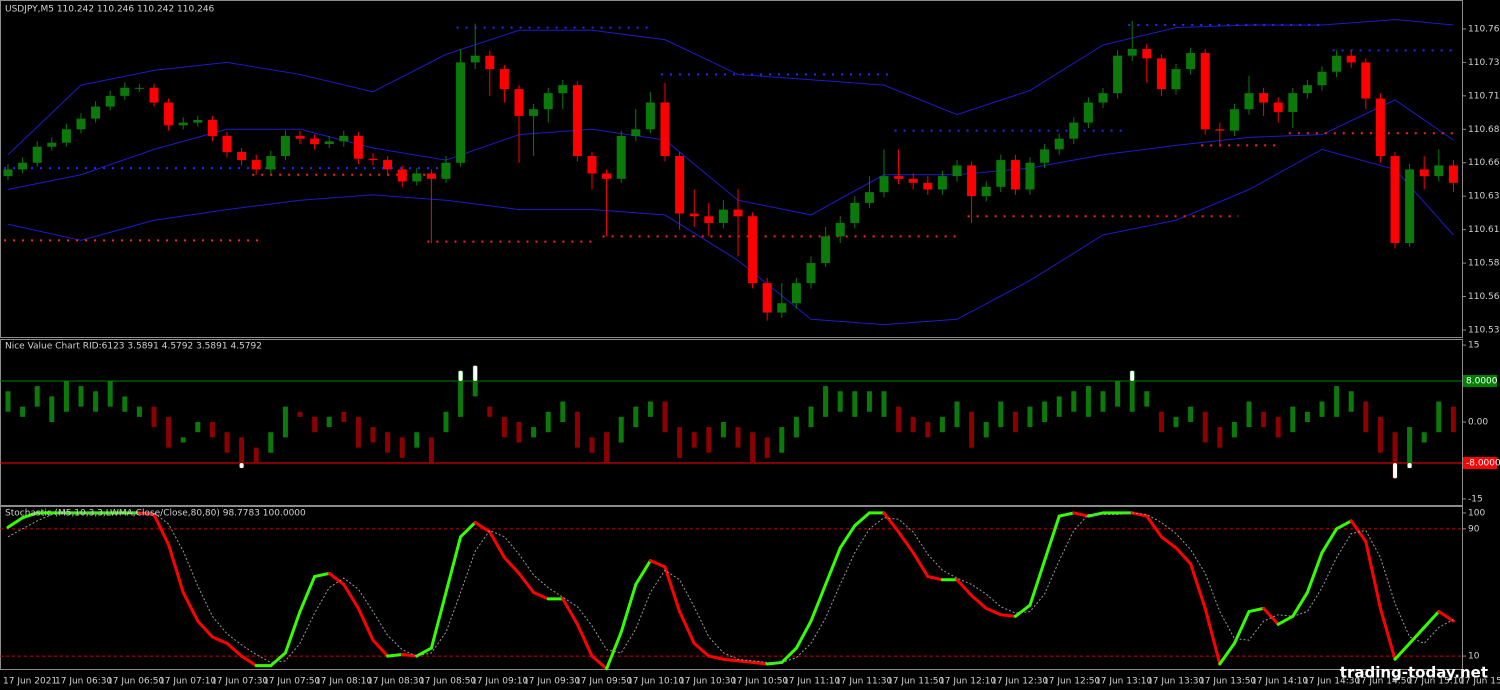  Describe the element at coordinates (1175, 682) in the screenshot. I see `x-tick-label: 17 Jun 13:30` at that location.